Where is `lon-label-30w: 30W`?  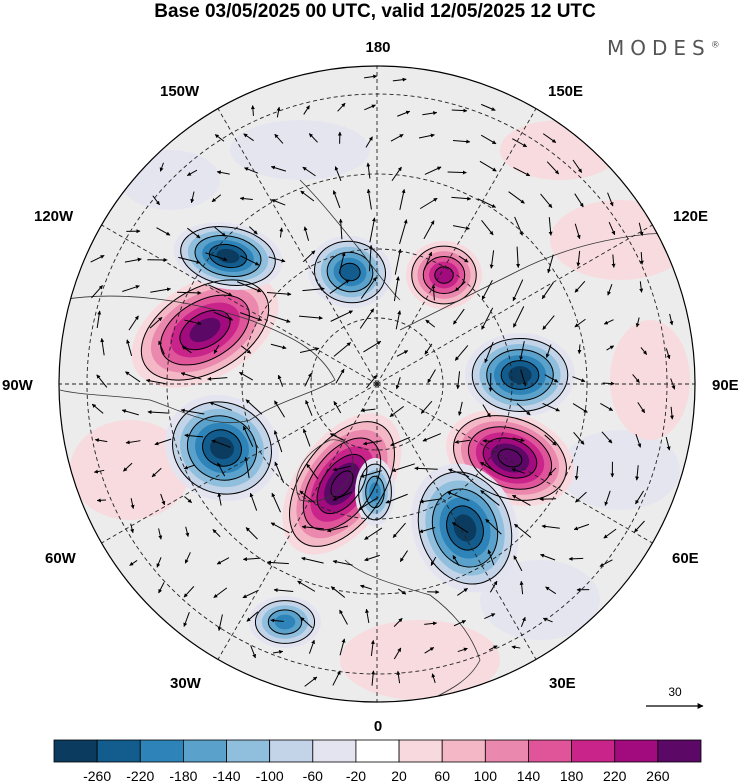
lon-label-30w: 30W is located at coordinates (186, 683).